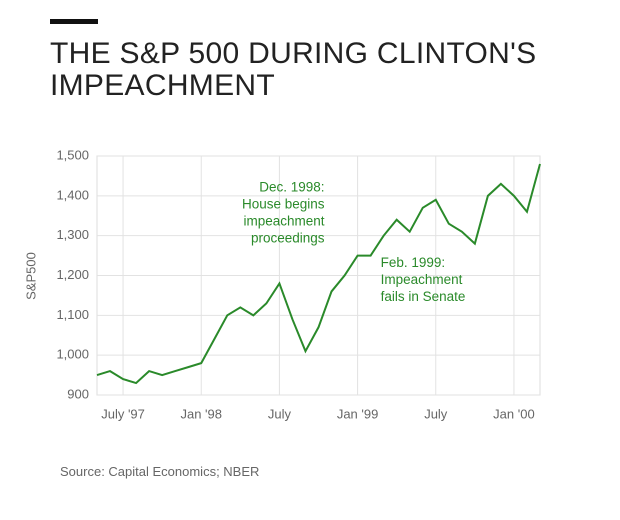 The image size is (620, 520). I want to click on annotation: proceedings, so click(288, 237).